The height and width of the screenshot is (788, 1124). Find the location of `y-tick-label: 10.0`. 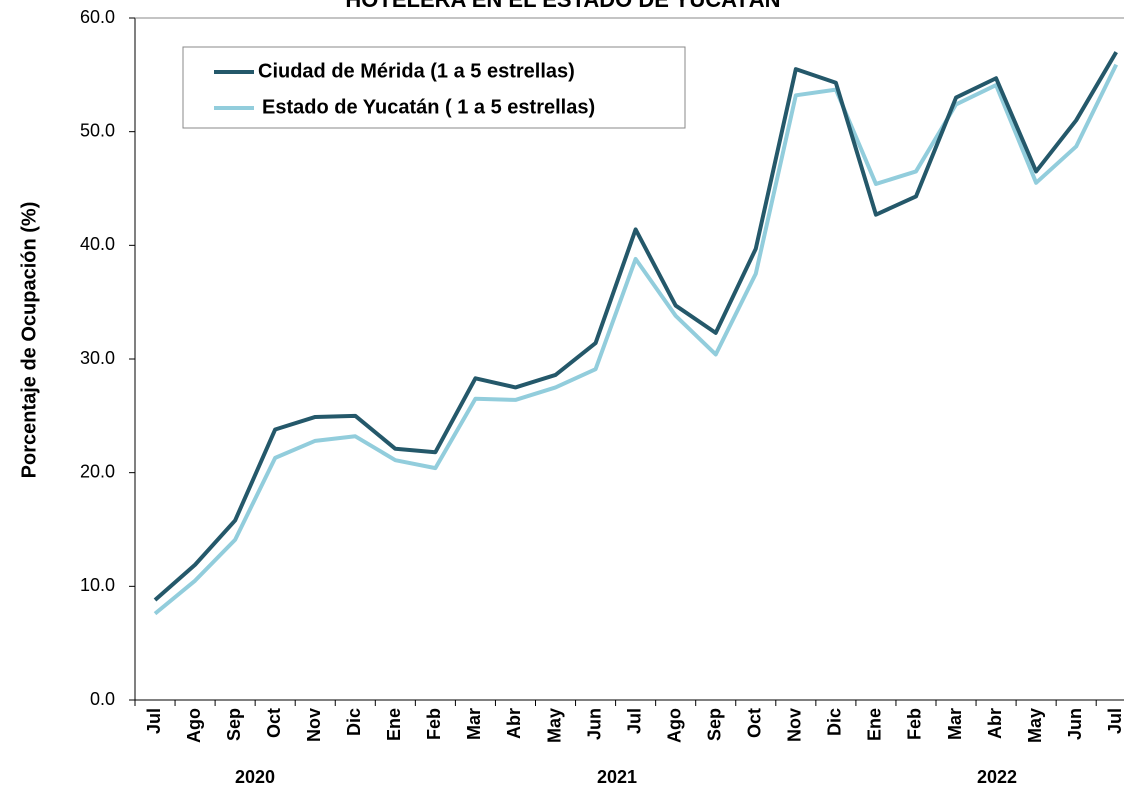

y-tick-label: 10.0 is located at coordinates (97, 585).